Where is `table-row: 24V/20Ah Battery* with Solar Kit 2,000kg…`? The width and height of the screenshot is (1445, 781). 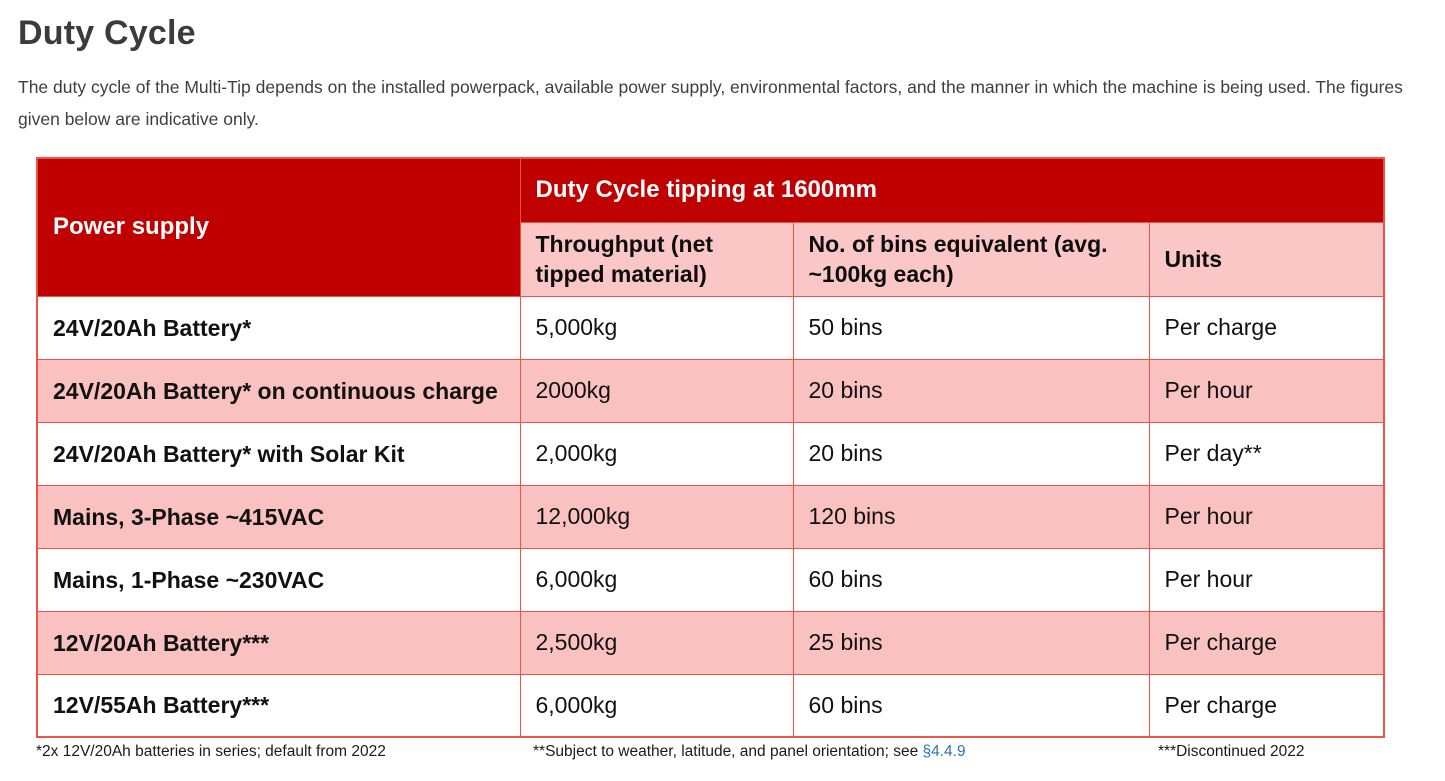
table-row: 24V/20Ah Battery* with Solar Kit 2,000kg… is located at coordinates (710, 453).